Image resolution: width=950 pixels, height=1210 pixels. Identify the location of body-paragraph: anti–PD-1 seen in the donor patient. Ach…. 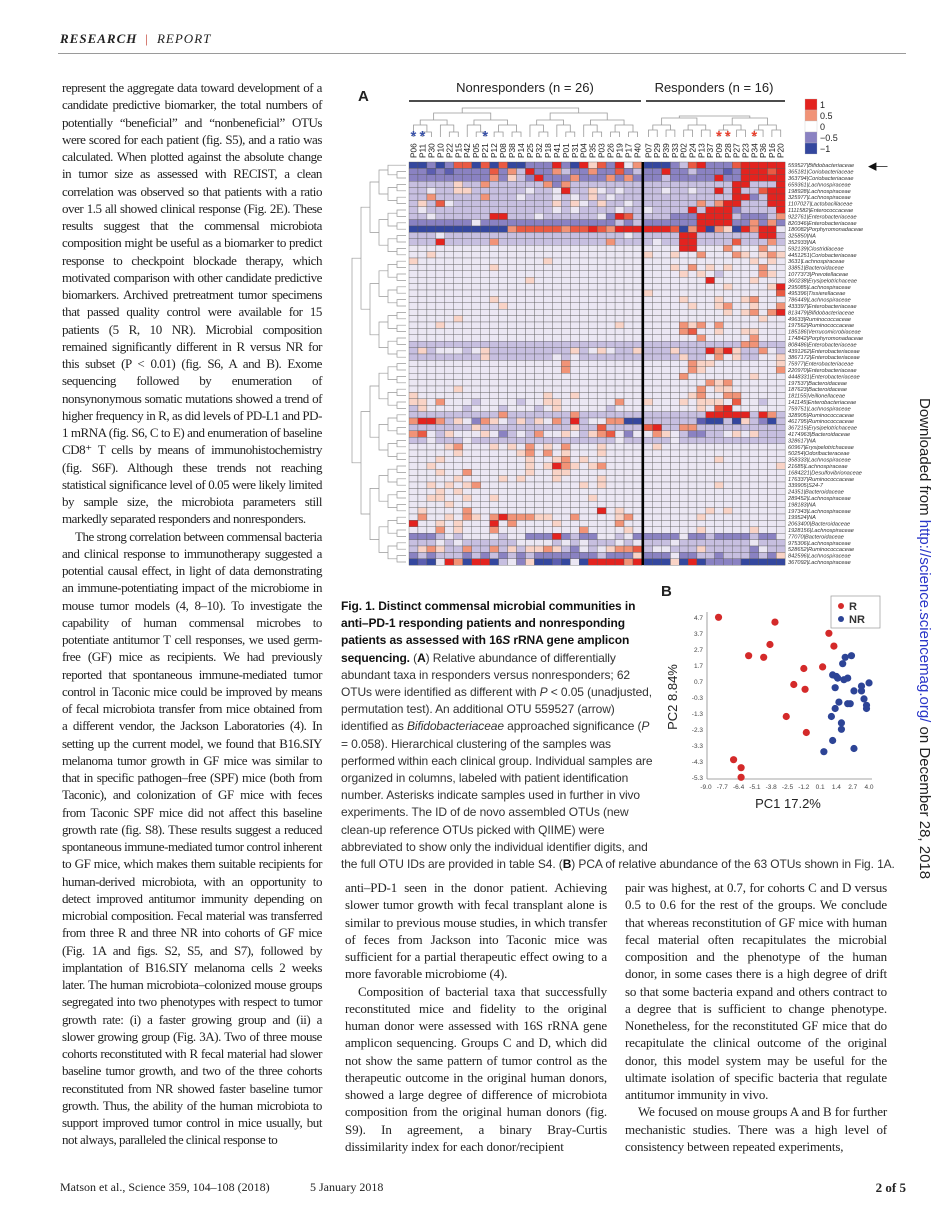
(476, 931).